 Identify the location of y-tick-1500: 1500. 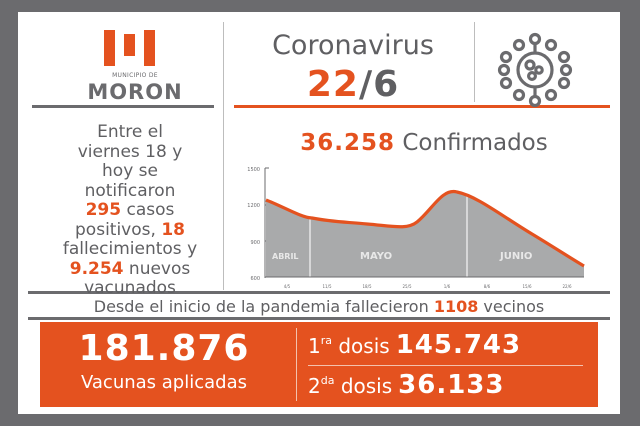
(253, 170).